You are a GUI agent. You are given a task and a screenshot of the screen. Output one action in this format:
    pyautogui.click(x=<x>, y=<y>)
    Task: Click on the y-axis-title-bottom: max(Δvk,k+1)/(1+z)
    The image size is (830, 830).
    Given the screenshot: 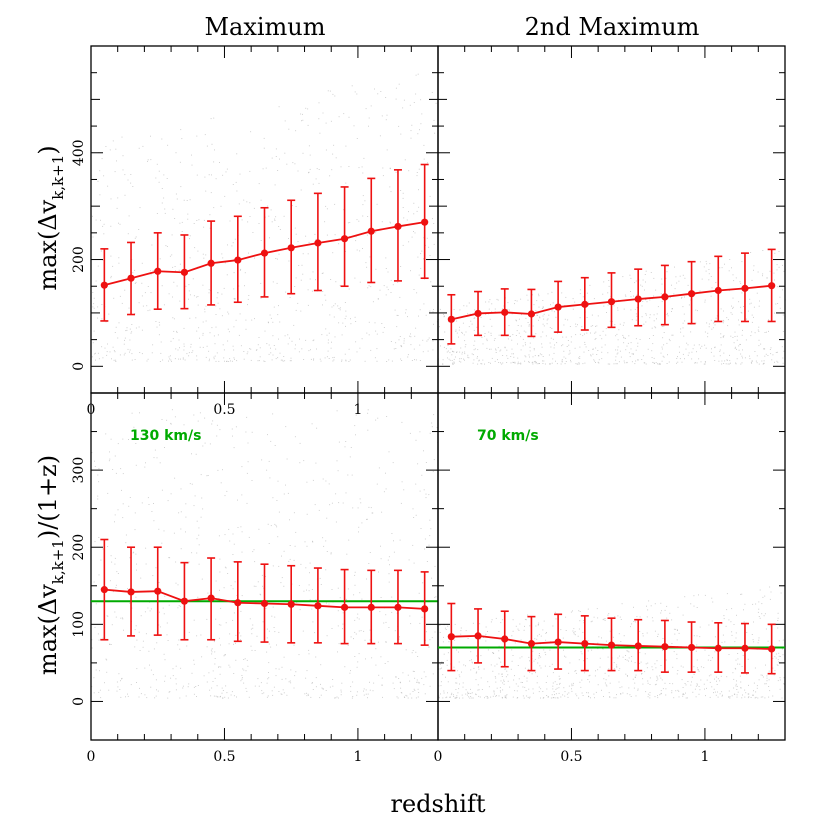 What is the action you would take?
    pyautogui.click(x=50, y=565)
    